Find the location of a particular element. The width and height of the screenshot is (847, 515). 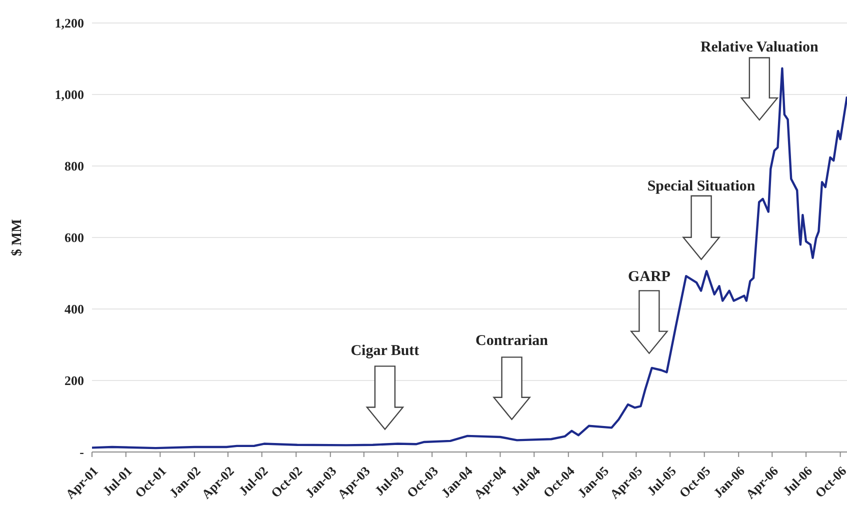

y-tick-label: 1,000 is located at coordinates (69, 94).